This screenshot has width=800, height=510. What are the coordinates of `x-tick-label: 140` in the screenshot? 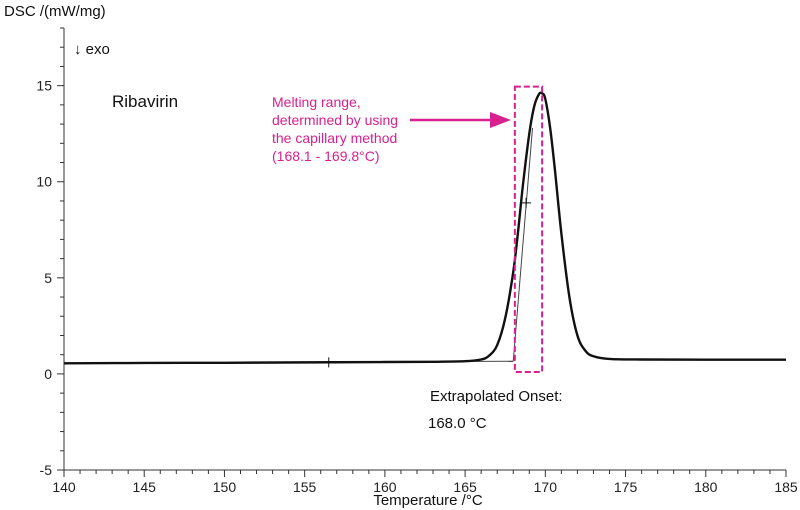 It's located at (64, 487).